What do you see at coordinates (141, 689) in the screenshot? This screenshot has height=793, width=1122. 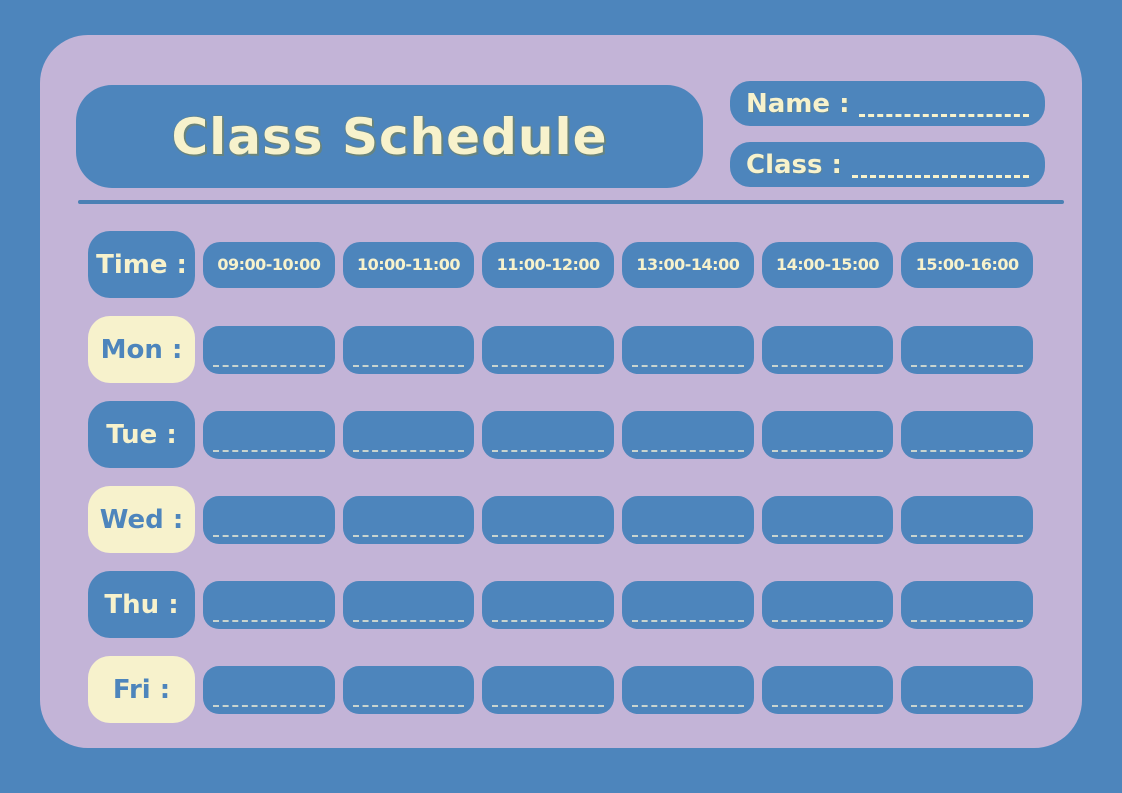 I see `day-label-fri: Fri :` at bounding box center [141, 689].